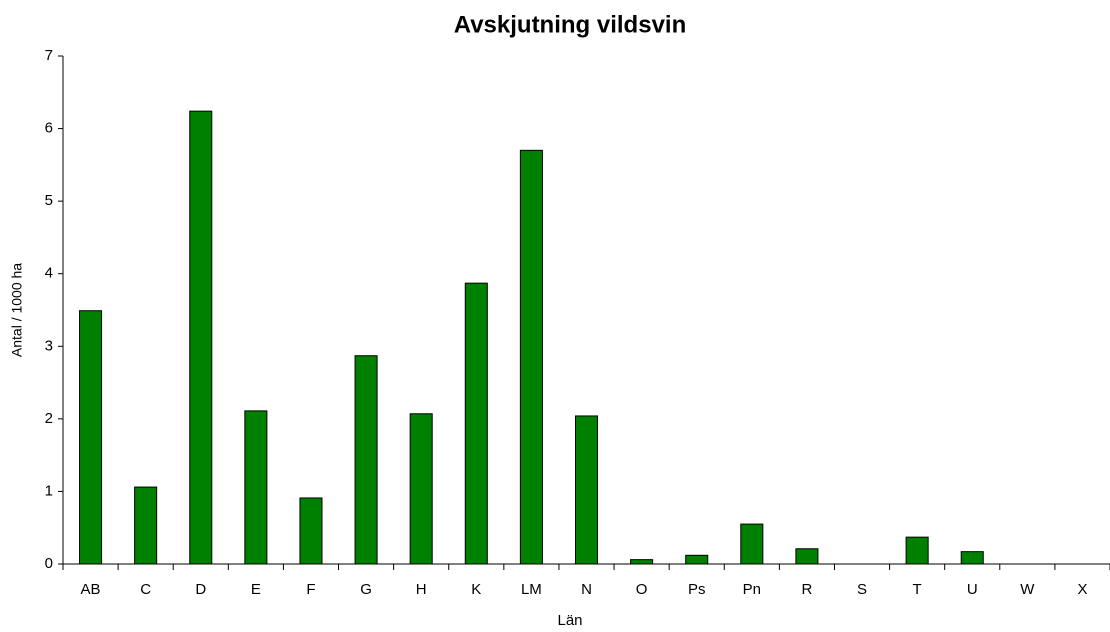 Image resolution: width=1110 pixels, height=632 pixels. What do you see at coordinates (49, 490) in the screenshot?
I see `y-tick-label: 1` at bounding box center [49, 490].